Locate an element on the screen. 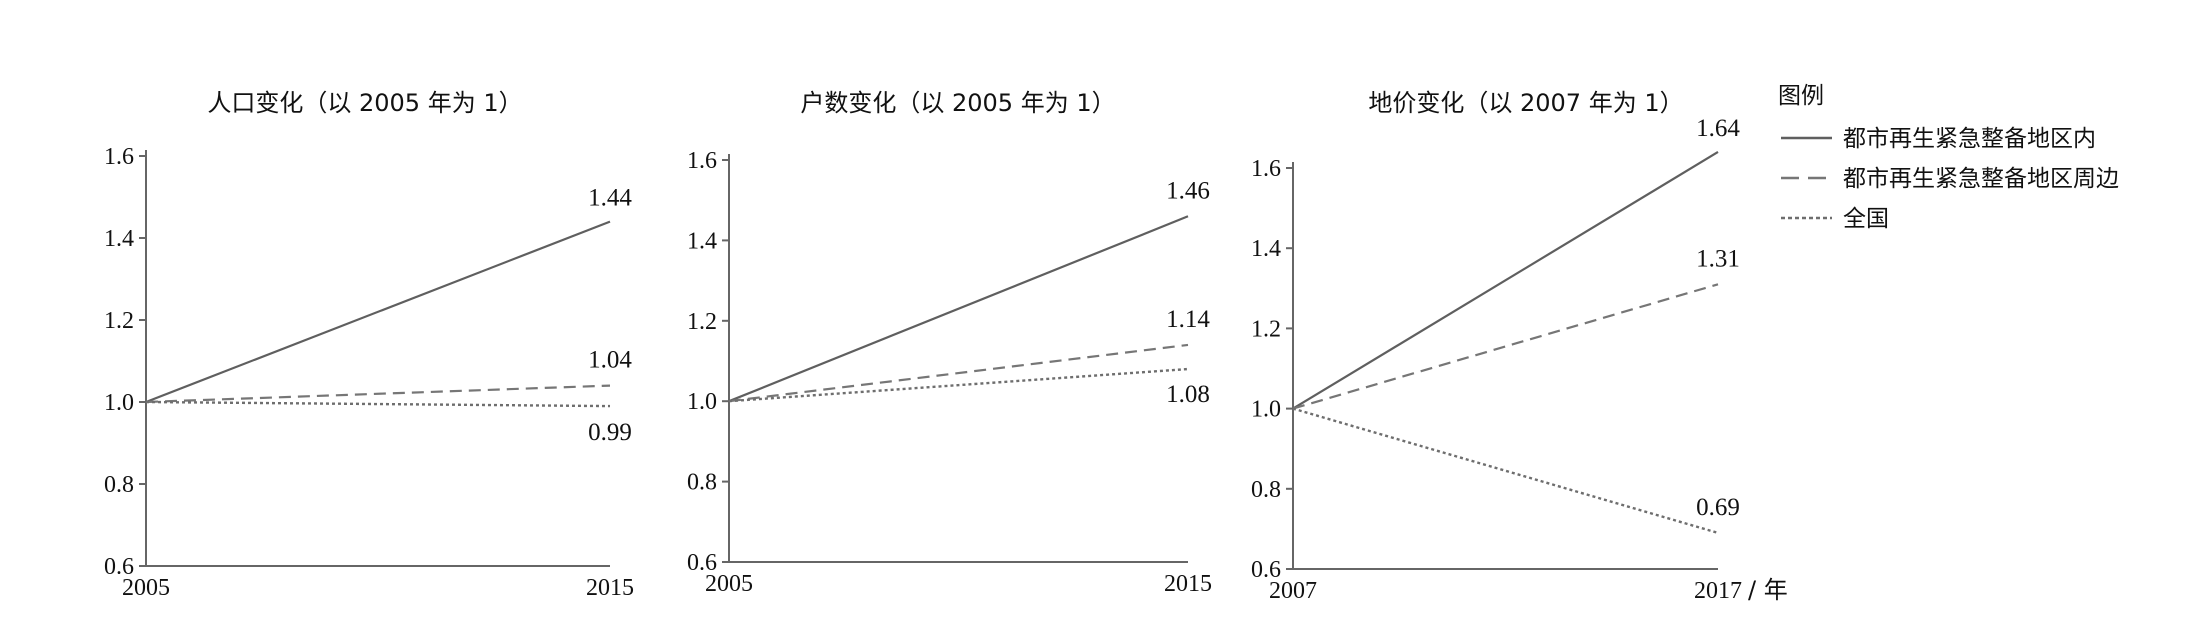 This screenshot has width=2205, height=621. x-tick-label: 2007 is located at coordinates (1293, 591).